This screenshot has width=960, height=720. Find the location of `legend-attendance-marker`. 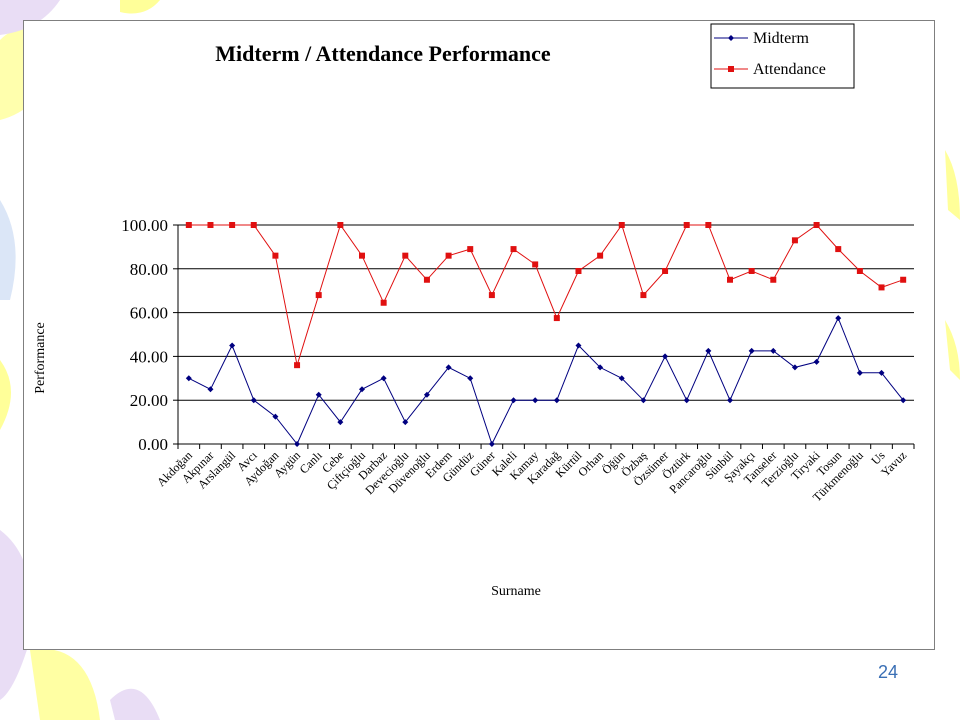

legend-attendance-marker is located at coordinates (731, 69).